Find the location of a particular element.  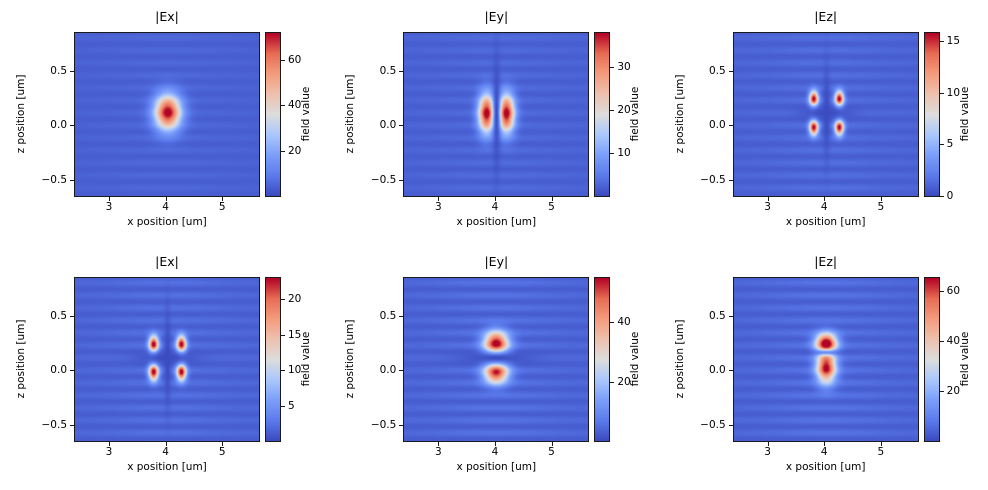

colorbar-tick-label: 5 is located at coordinates (291, 405).